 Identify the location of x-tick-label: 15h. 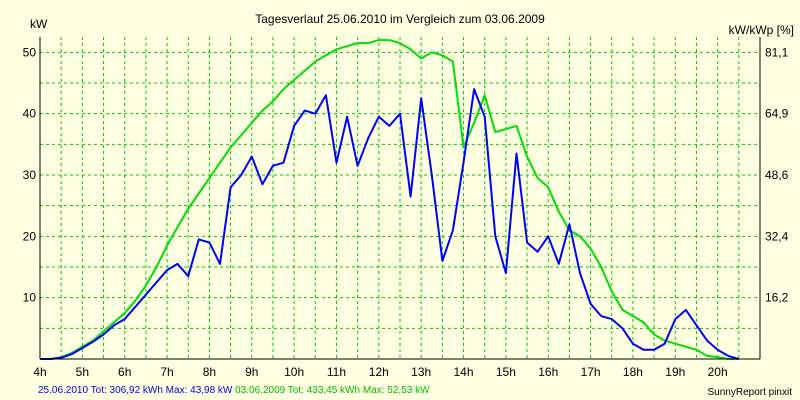
(506, 372).